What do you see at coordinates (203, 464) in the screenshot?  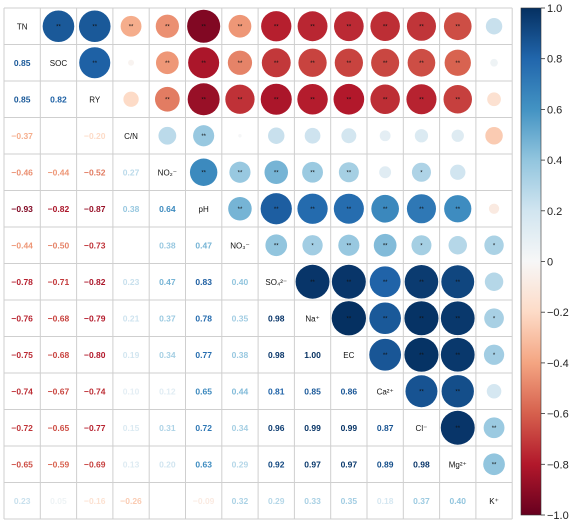 I see `correlation-value: 0.63` at bounding box center [203, 464].